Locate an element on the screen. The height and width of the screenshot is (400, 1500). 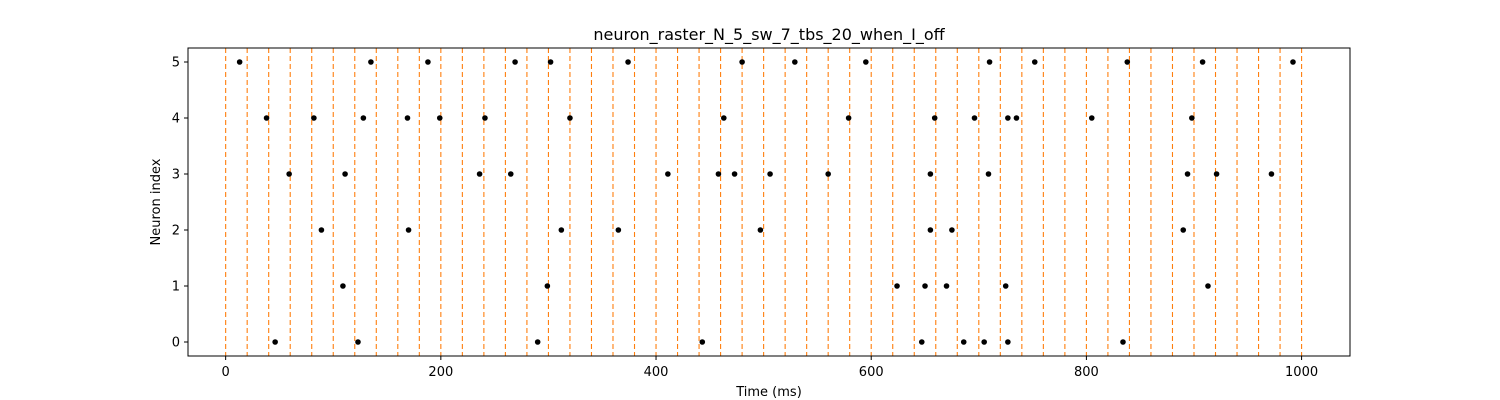
x-axis-label: Time (ms) is located at coordinates (768, 392).